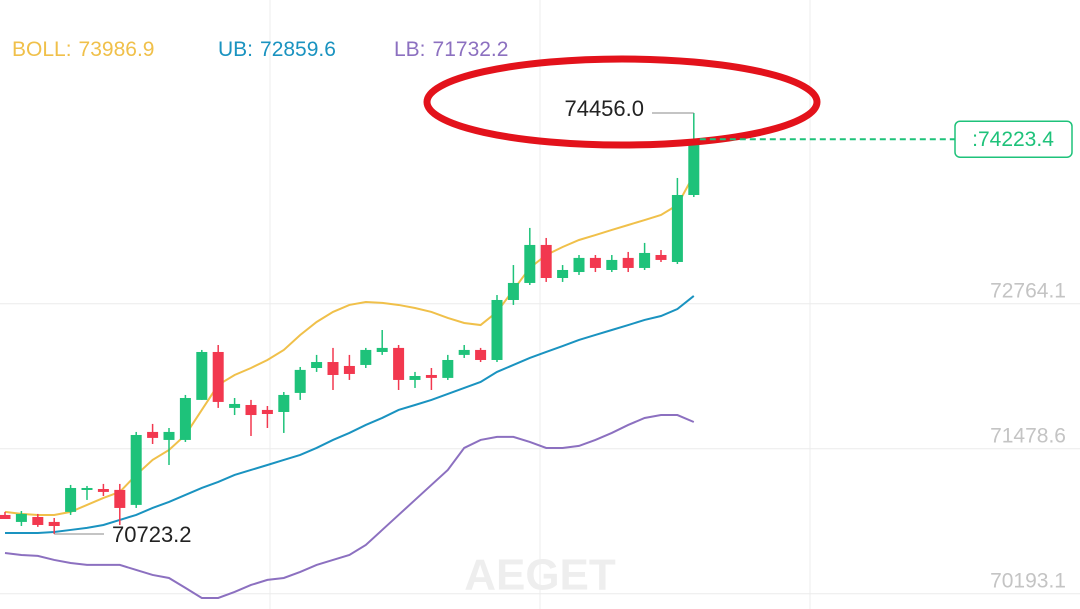  I want to click on last-price-label: :74223.4, so click(1013, 139).